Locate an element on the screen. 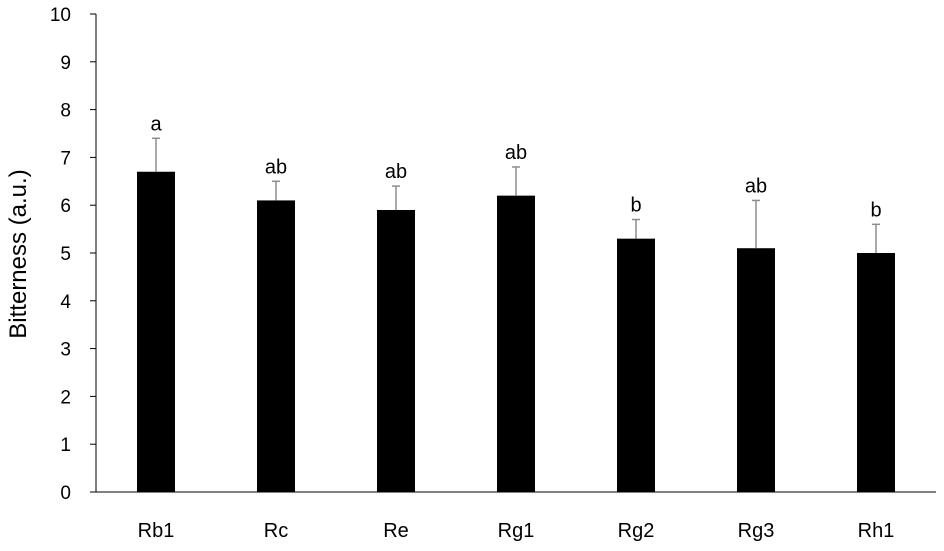 The image size is (944, 551). y-tick-label: 7 is located at coordinates (65, 158).